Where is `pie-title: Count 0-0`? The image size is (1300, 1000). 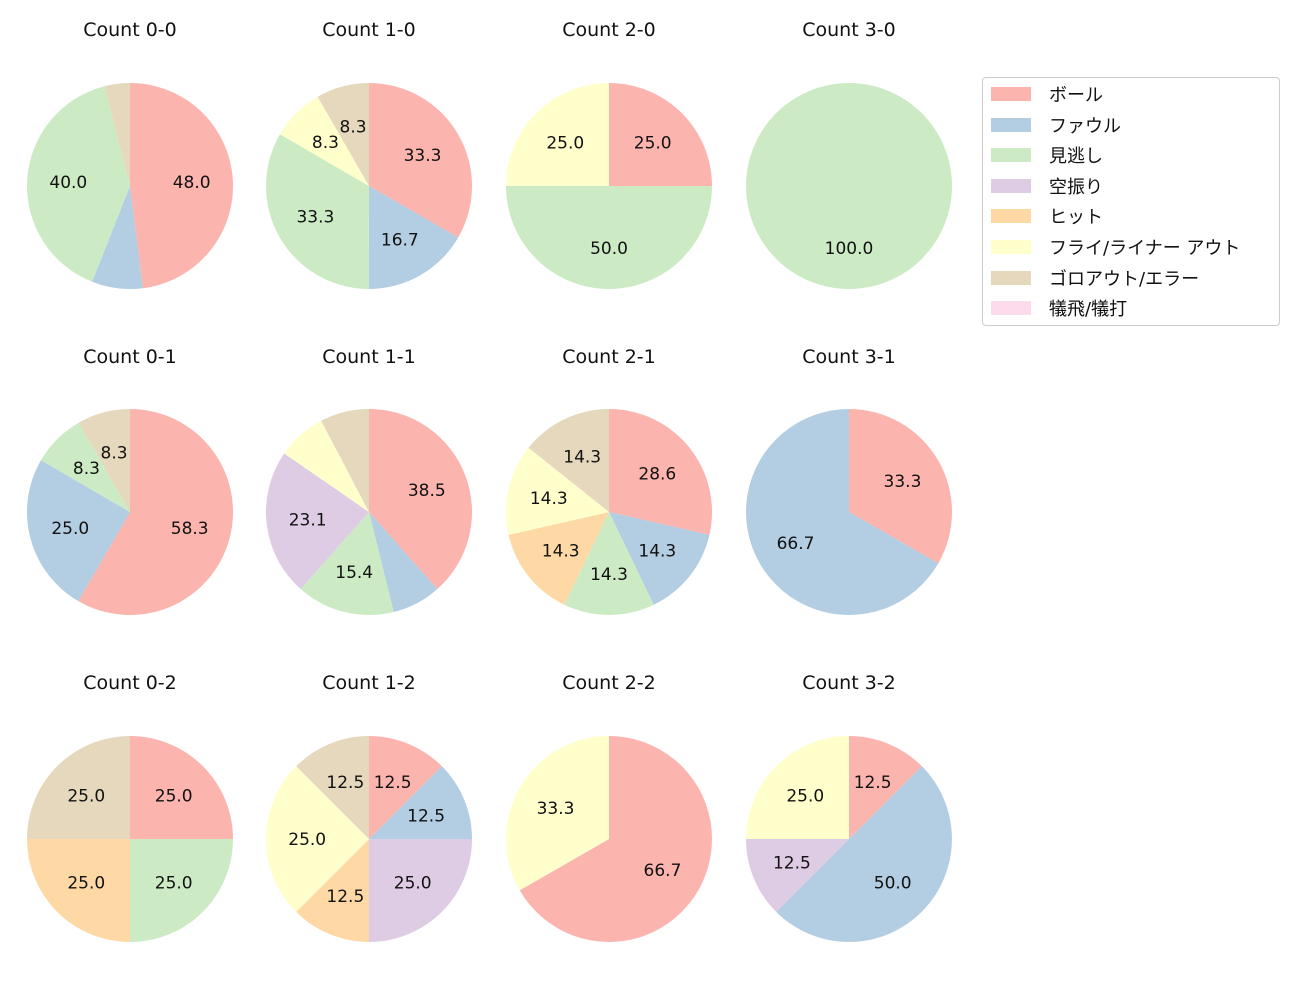 pie-title: Count 0-0 is located at coordinates (130, 30).